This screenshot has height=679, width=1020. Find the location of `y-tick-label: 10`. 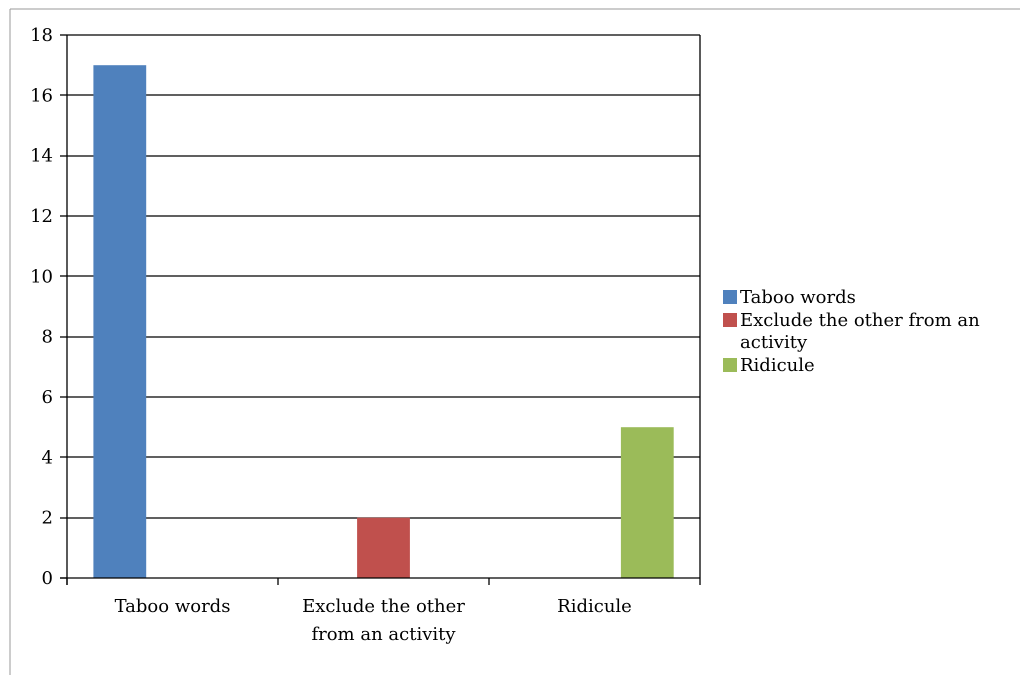

y-tick-label: 10 is located at coordinates (41, 276).